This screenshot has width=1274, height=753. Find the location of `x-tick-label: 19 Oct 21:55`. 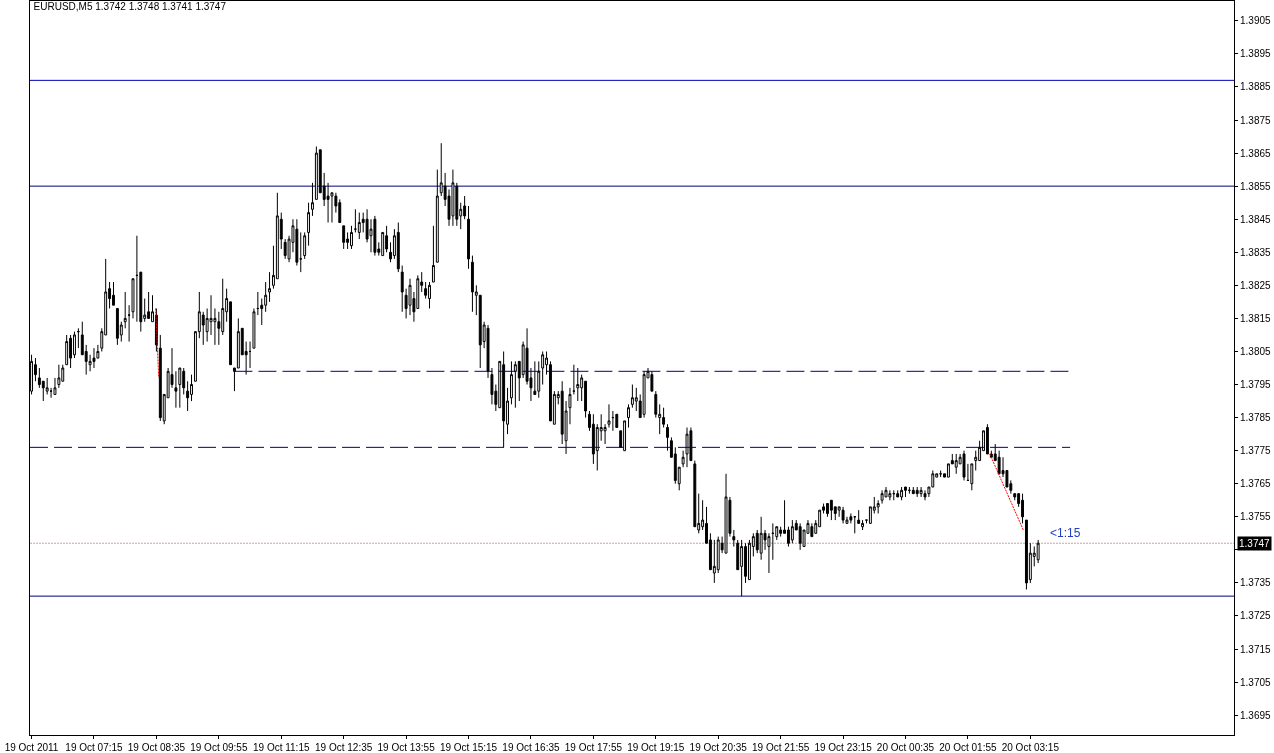

x-tick-label: 19 Oct 21:55 is located at coordinates (781, 747).